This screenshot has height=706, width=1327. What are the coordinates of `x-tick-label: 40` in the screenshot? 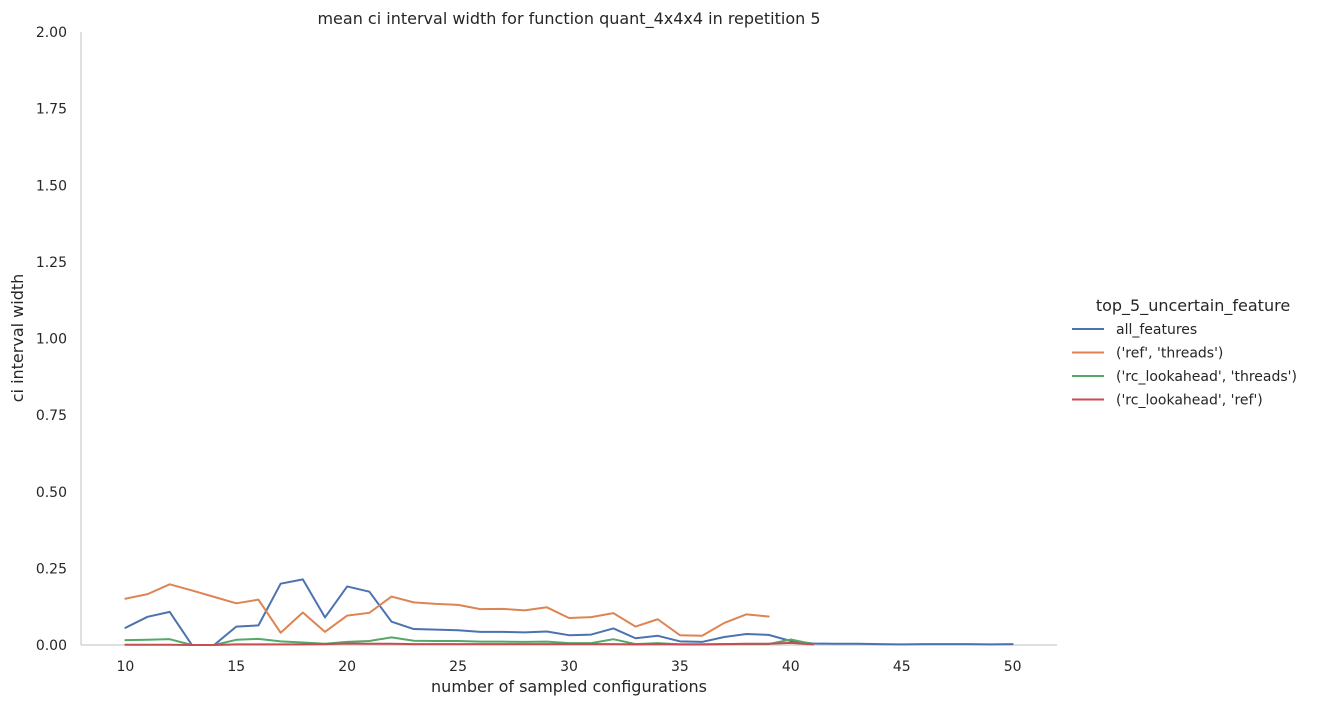 It's located at (791, 667).